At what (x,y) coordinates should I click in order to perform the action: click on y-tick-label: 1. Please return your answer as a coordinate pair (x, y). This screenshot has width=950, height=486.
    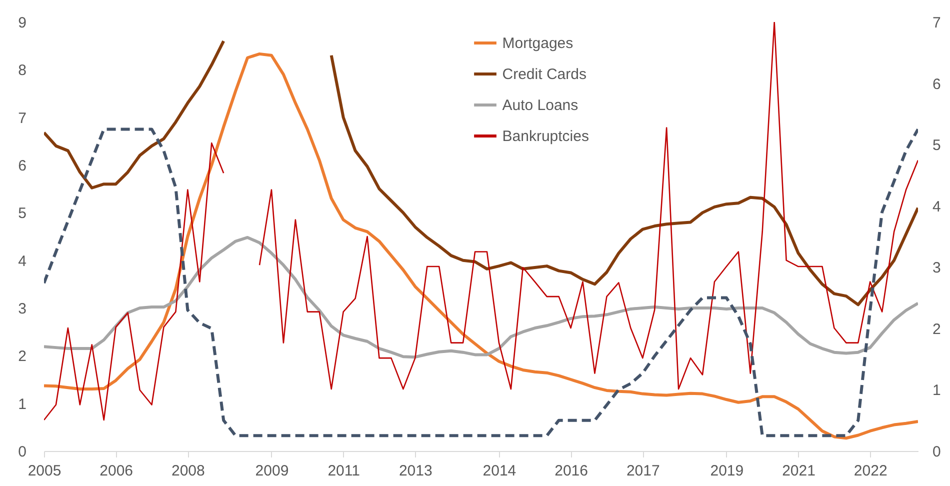
    Looking at the image, I should click on (22, 404).